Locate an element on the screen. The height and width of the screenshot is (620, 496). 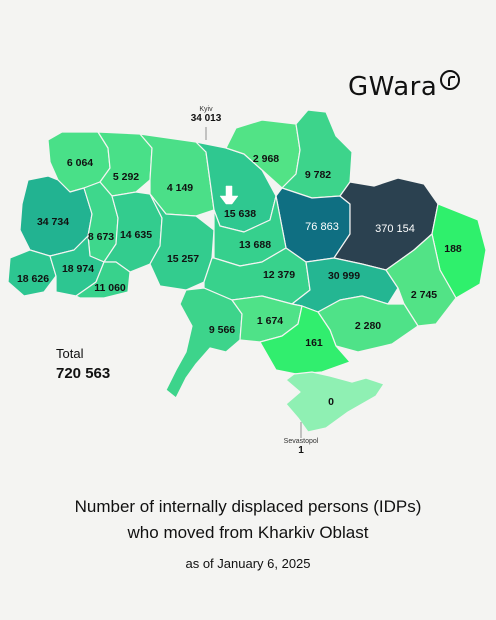
region-khmelnytskyi is located at coordinates (133, 232).